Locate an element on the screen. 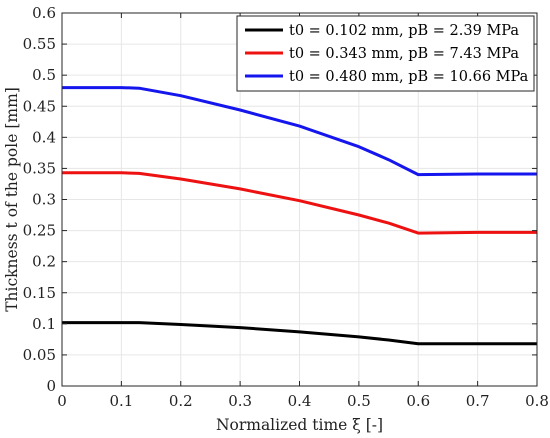  y-tick-label: 0.6 is located at coordinates (44, 13).